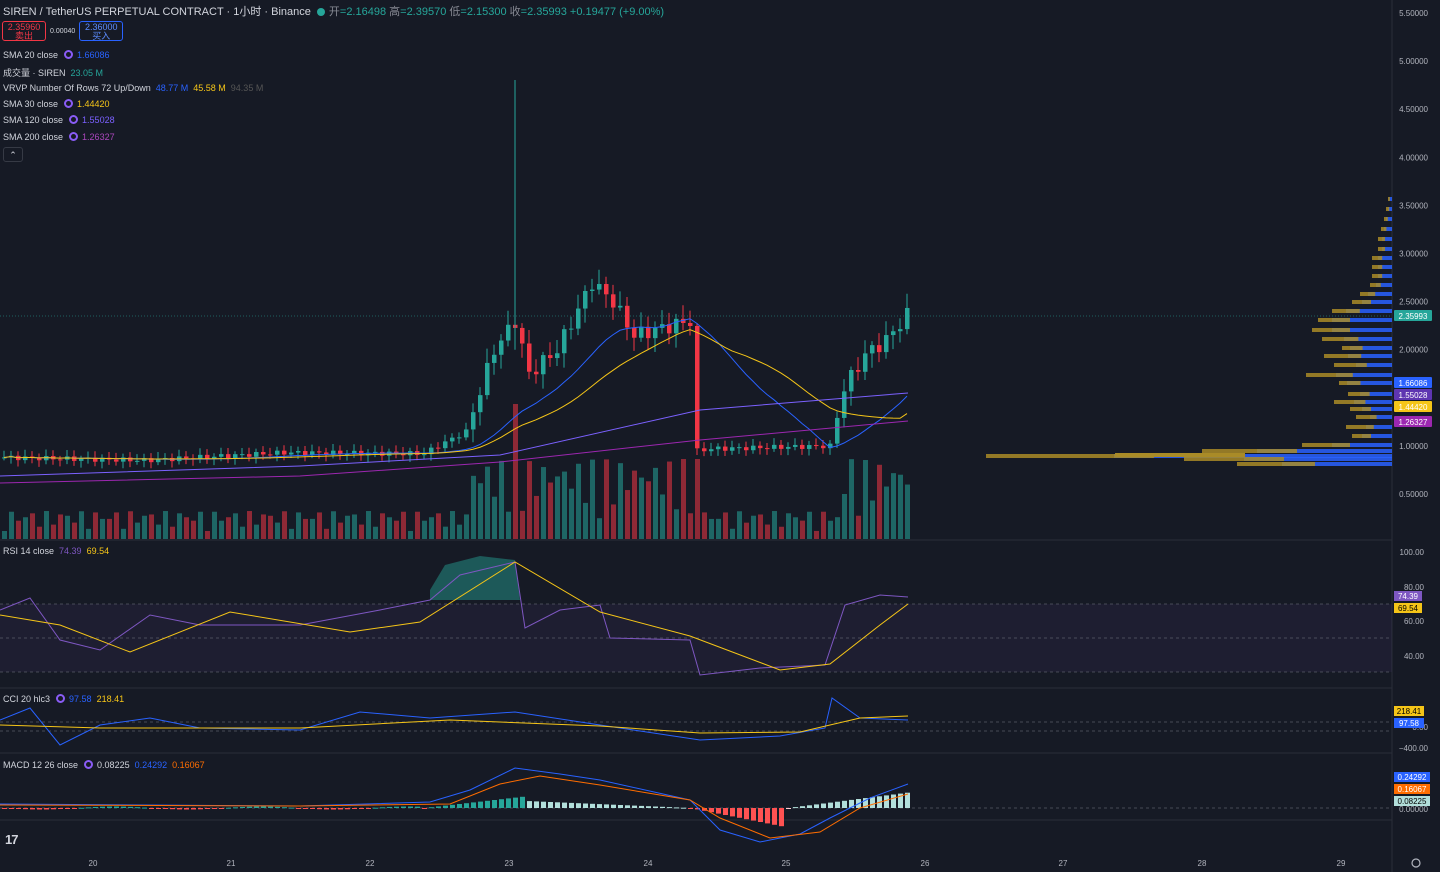  Describe the element at coordinates (56, 551) in the screenshot. I see `legend-rsi: RSI 14 close 74.39 69.54` at that location.